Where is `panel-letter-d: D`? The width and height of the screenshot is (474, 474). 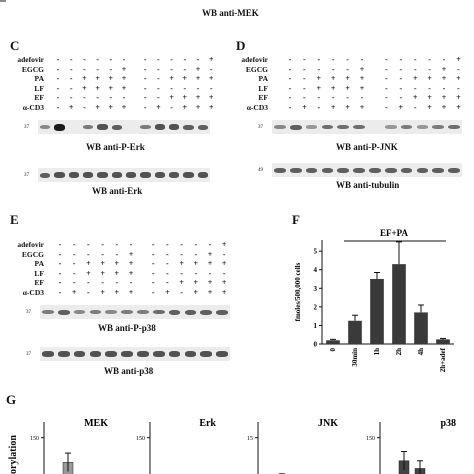 panel-letter-d: D is located at coordinates (241, 45).